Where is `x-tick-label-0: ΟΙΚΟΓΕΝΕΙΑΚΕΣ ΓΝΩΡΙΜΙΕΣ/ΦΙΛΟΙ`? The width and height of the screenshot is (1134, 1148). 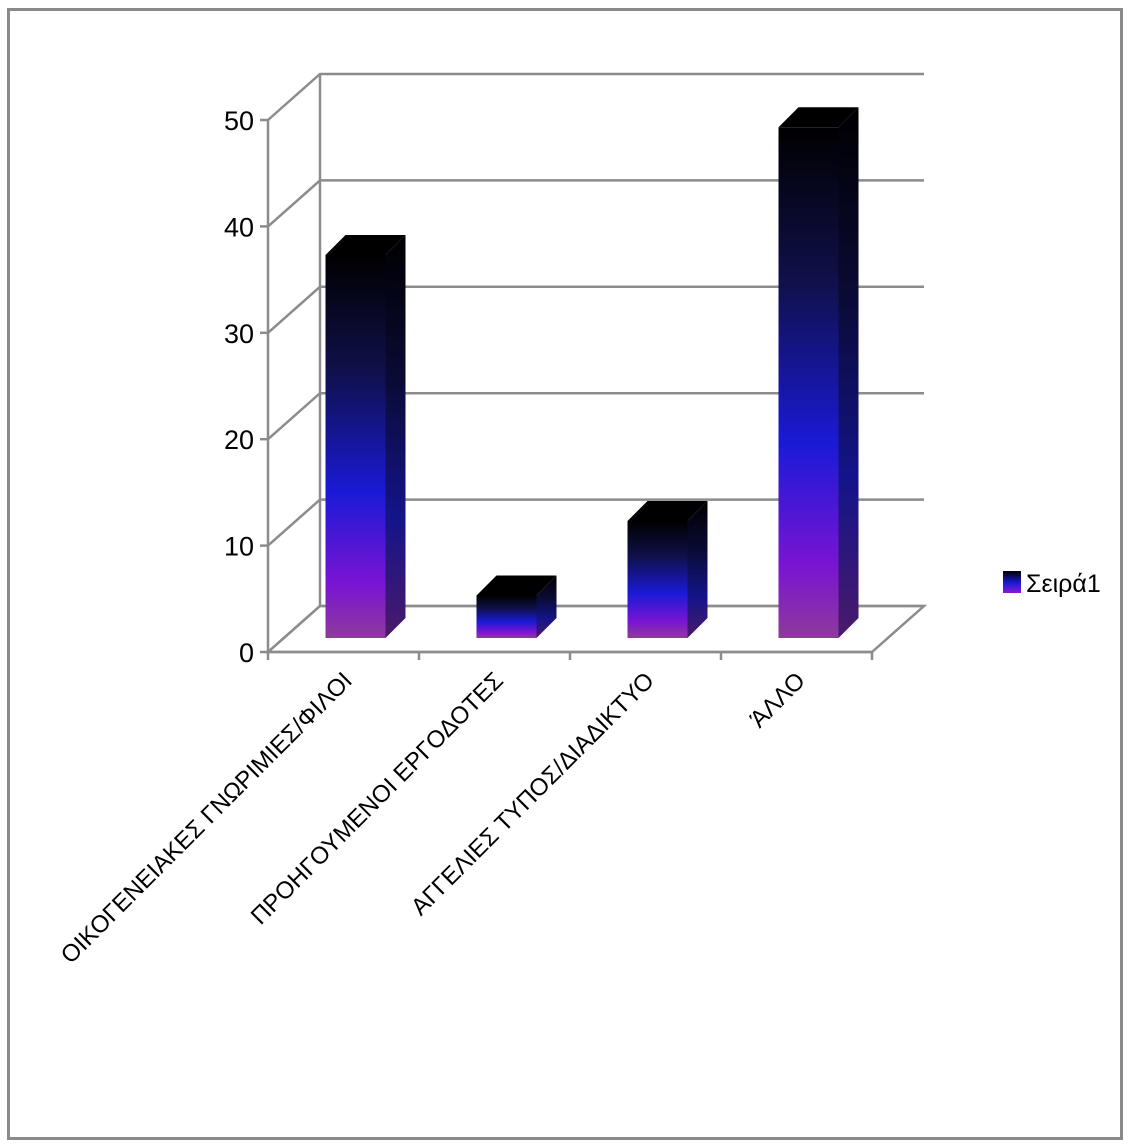
x-tick-label-0: ΟΙΚΟΓΕΝΕΙΑΚΕΣ ΓΝΩΡΙΜΙΕΣ/ΦΙΛΟΙ is located at coordinates (207, 818).